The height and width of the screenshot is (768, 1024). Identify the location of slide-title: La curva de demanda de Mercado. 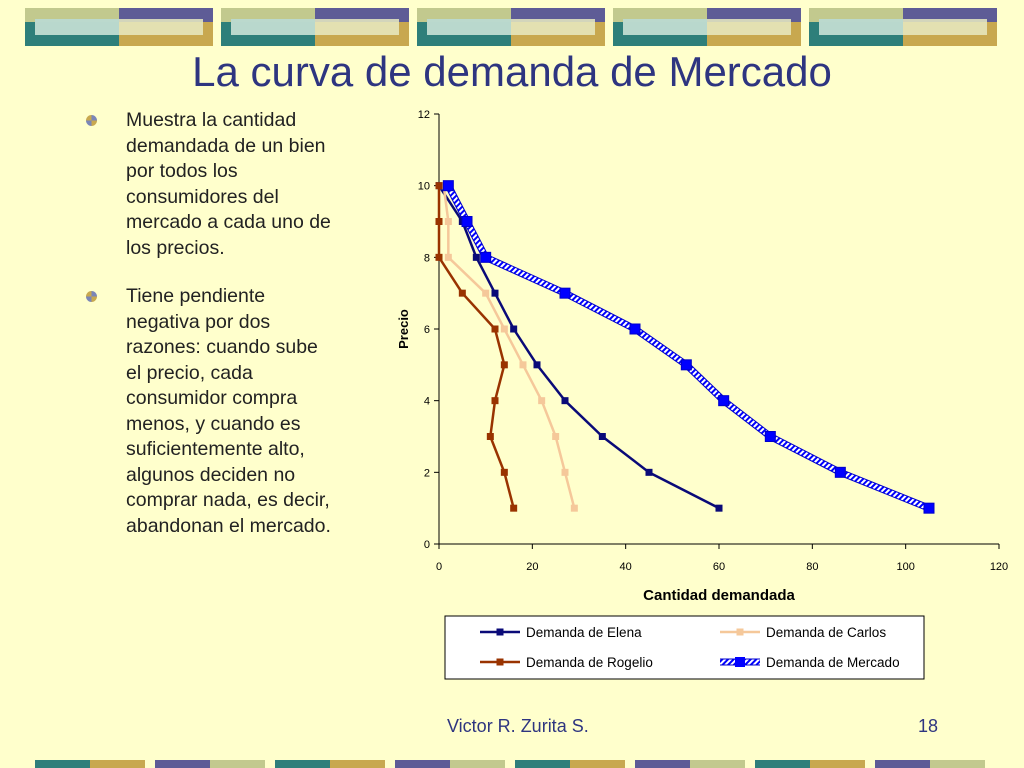
(512, 71).